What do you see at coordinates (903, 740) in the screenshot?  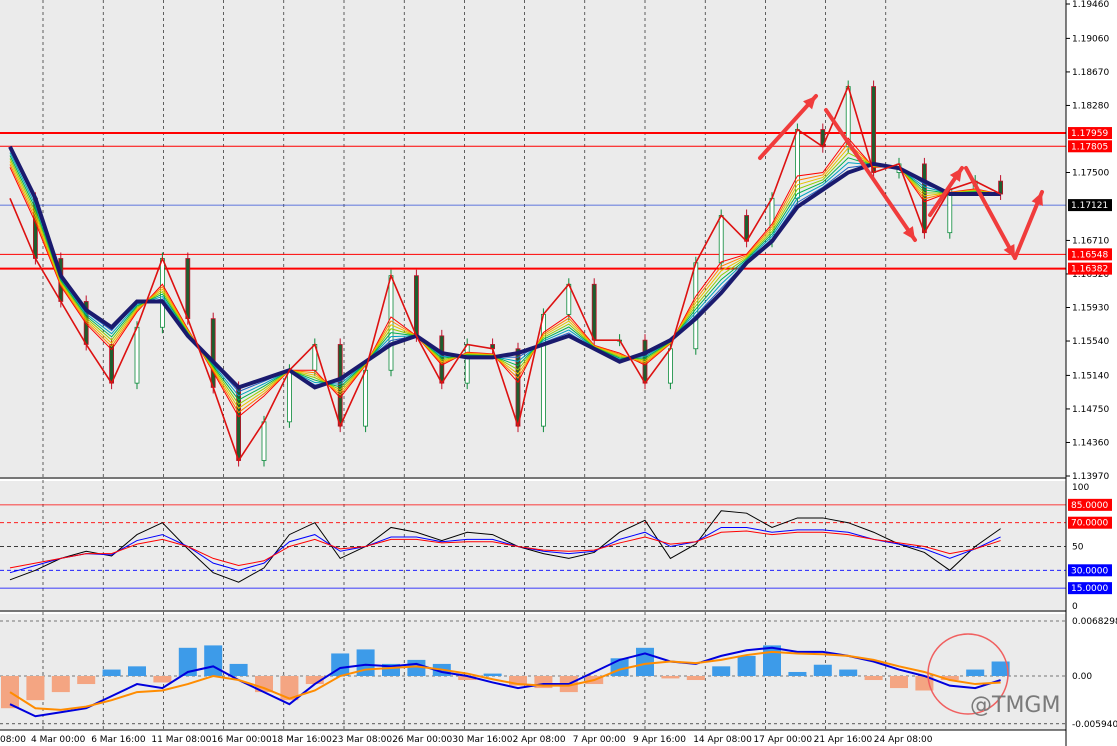 I see `x-tick-label: 24 Apr 08:00` at bounding box center [903, 740].